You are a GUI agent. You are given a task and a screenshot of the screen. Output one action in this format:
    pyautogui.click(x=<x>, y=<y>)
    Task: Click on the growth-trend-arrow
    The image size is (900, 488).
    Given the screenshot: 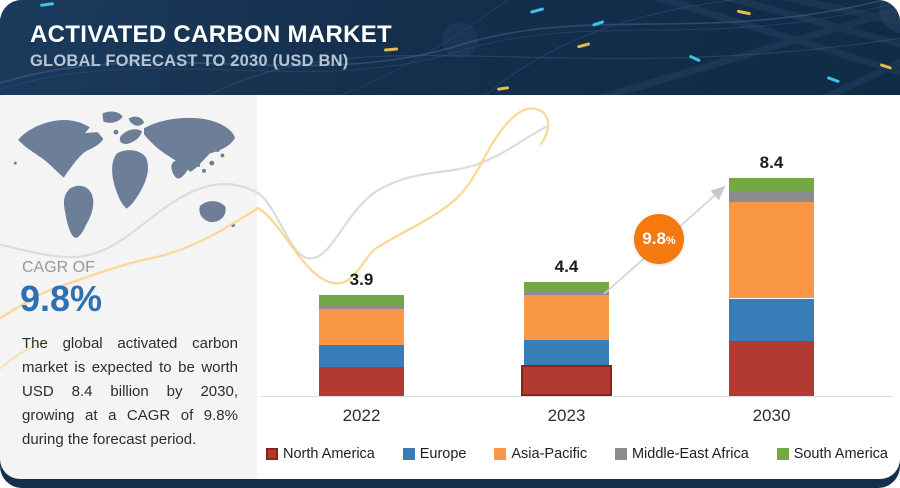 What is the action you would take?
    pyautogui.click(x=664, y=240)
    